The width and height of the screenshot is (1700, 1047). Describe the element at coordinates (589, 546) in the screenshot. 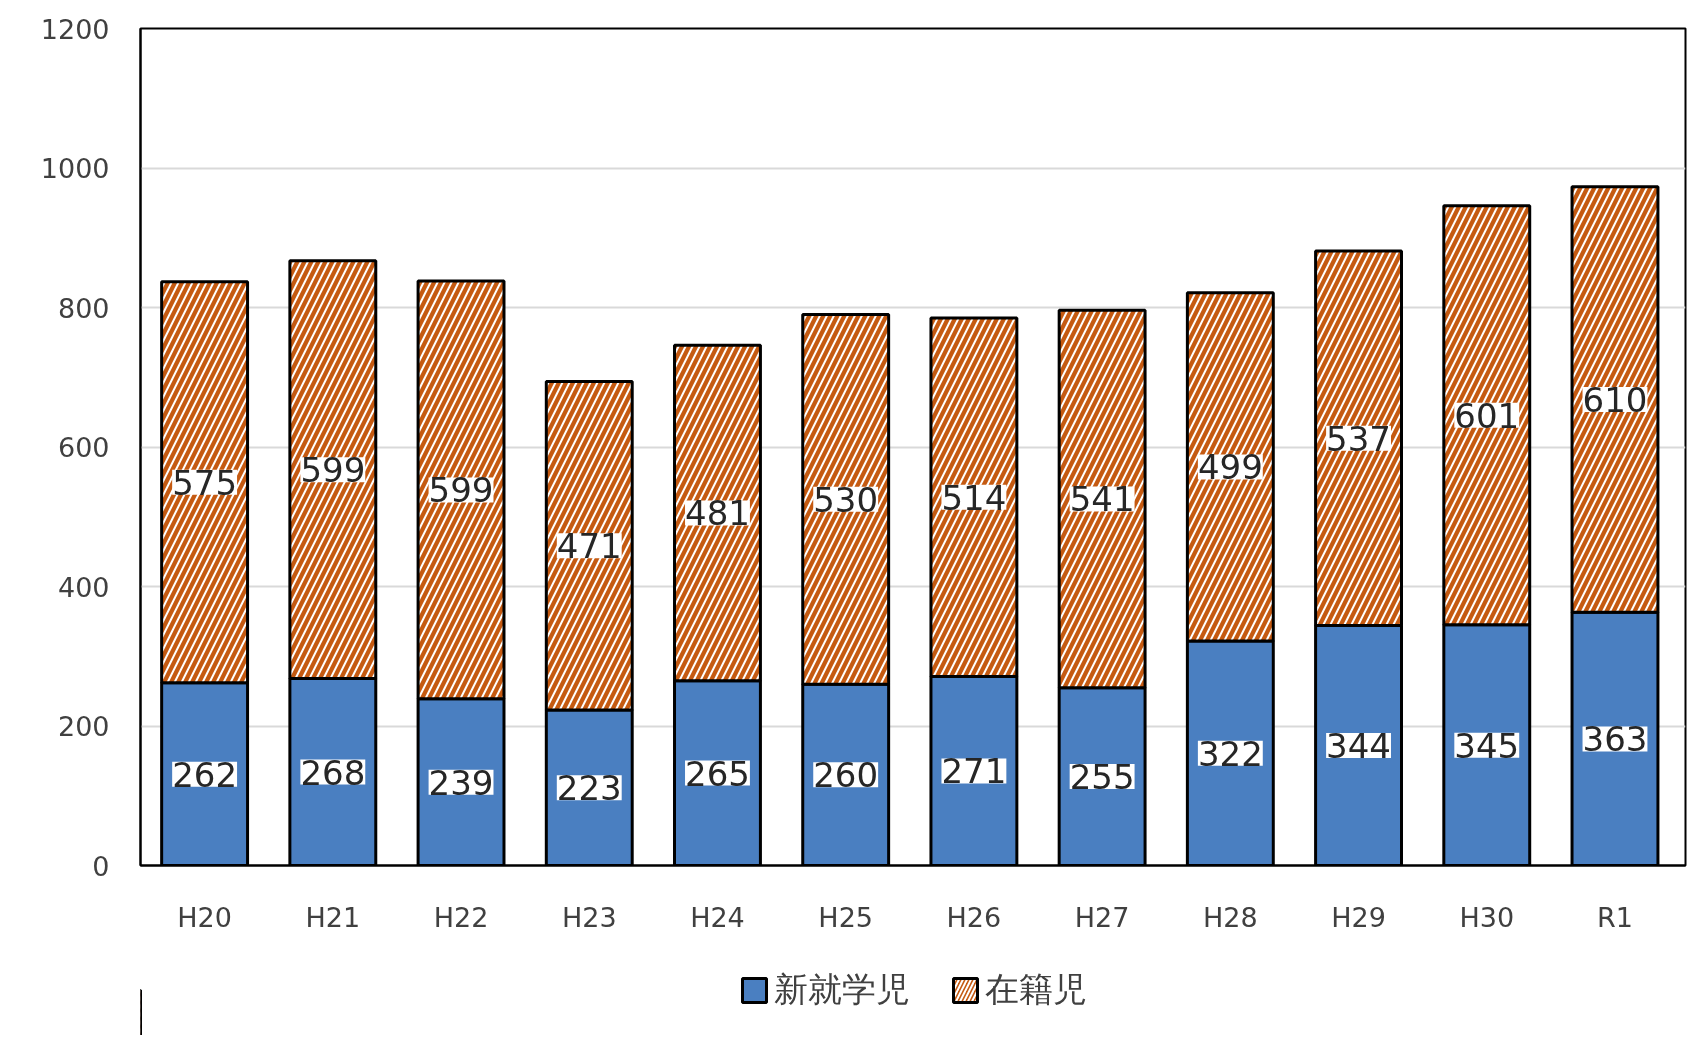

I see `data-label: 471` at that location.